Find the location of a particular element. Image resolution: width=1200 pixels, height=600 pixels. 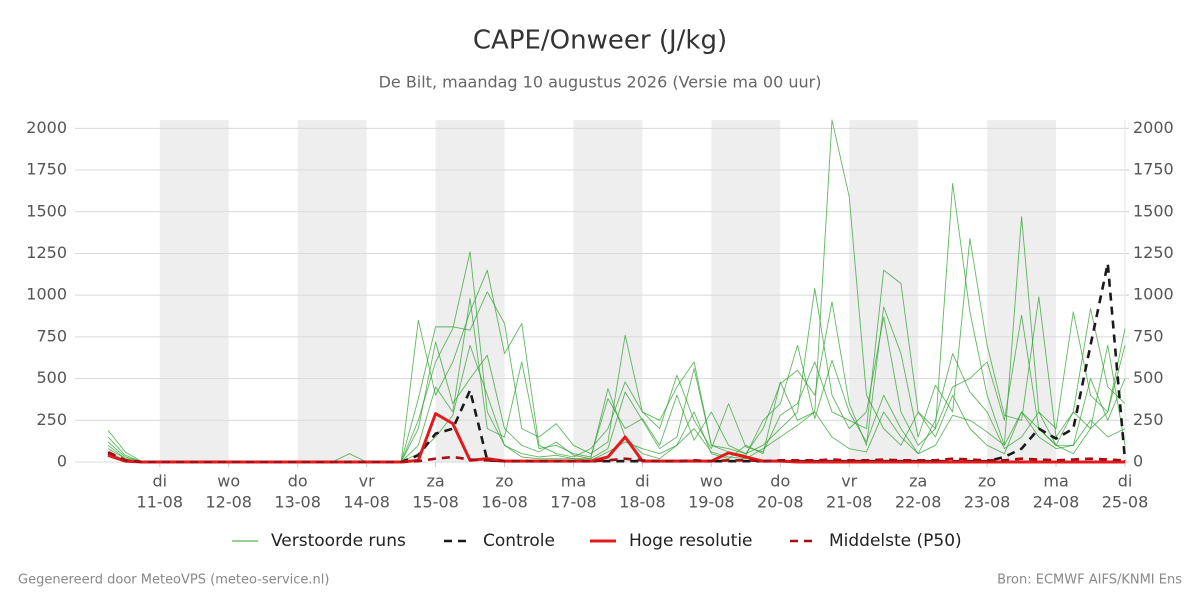

x-tick-label: 15-08 is located at coordinates (435, 502).